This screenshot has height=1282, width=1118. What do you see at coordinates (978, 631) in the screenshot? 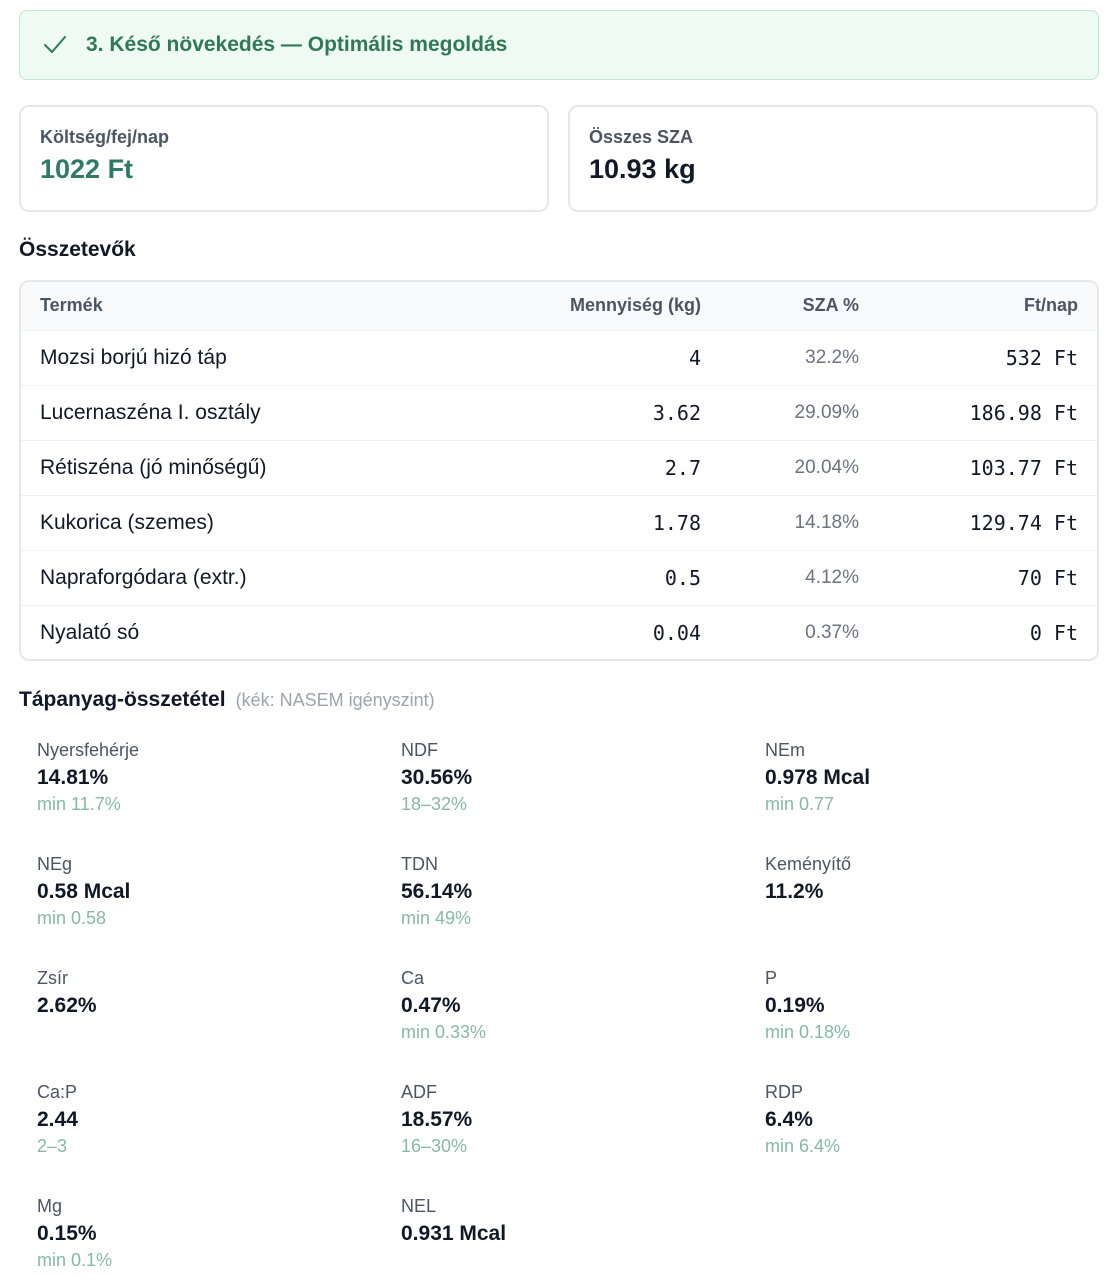
I see `ingredient-cost: 0 Ft` at bounding box center [978, 631].